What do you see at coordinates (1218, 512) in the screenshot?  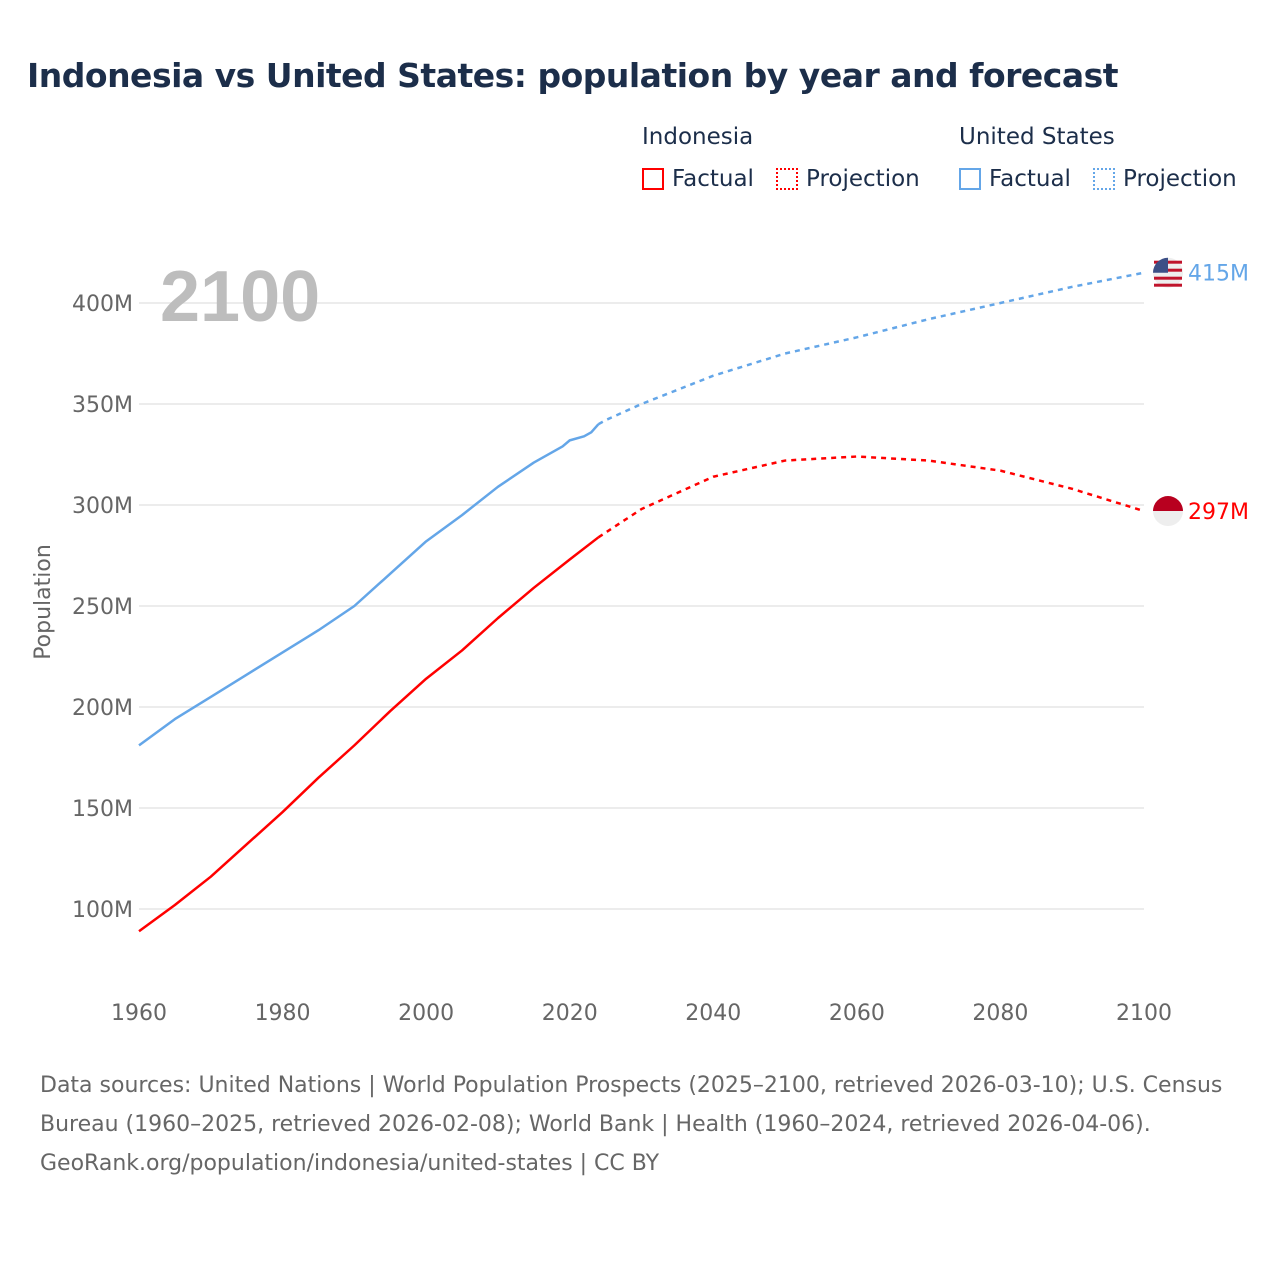 I see `indonesia-end-label: 297M` at bounding box center [1218, 512].